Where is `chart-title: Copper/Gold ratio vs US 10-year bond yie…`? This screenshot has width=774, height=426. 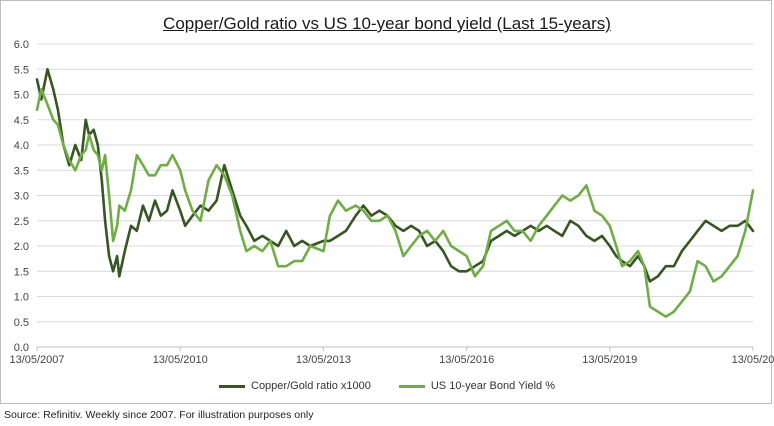
chart-title: Copper/Gold ratio vs US 10-year bond yie… is located at coordinates (387, 23).